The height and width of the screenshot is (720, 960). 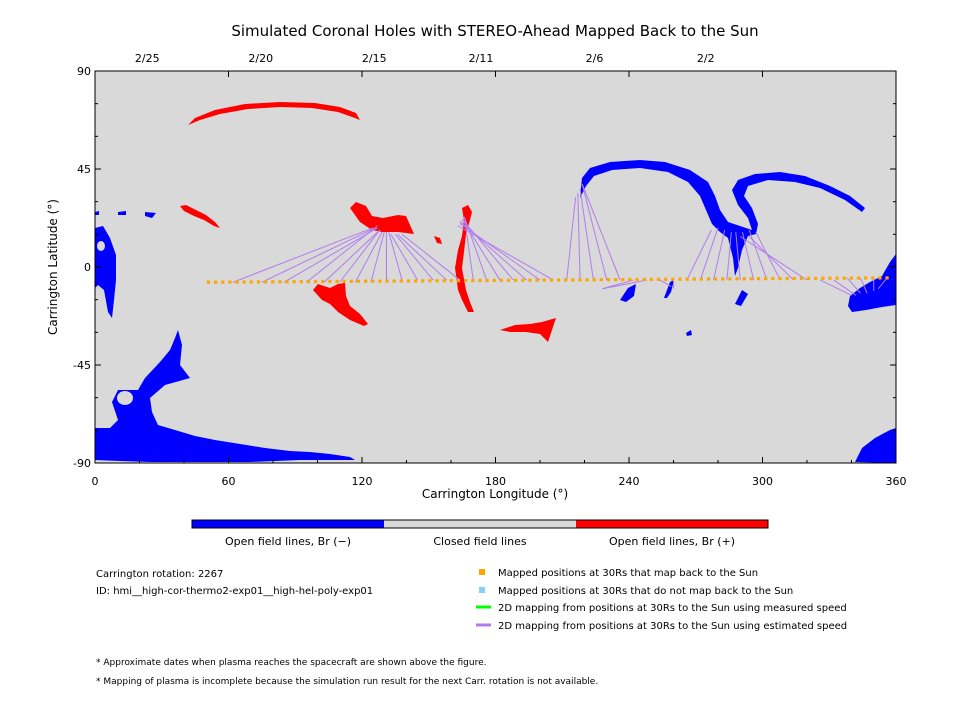 What do you see at coordinates (722, 218) in the screenshot?
I see `arch-hole` at bounding box center [722, 218].